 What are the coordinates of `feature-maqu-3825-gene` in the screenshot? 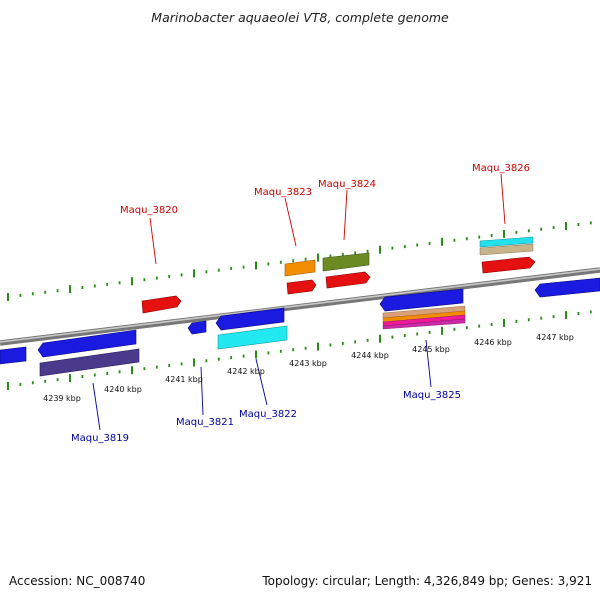 It's located at (421, 300).